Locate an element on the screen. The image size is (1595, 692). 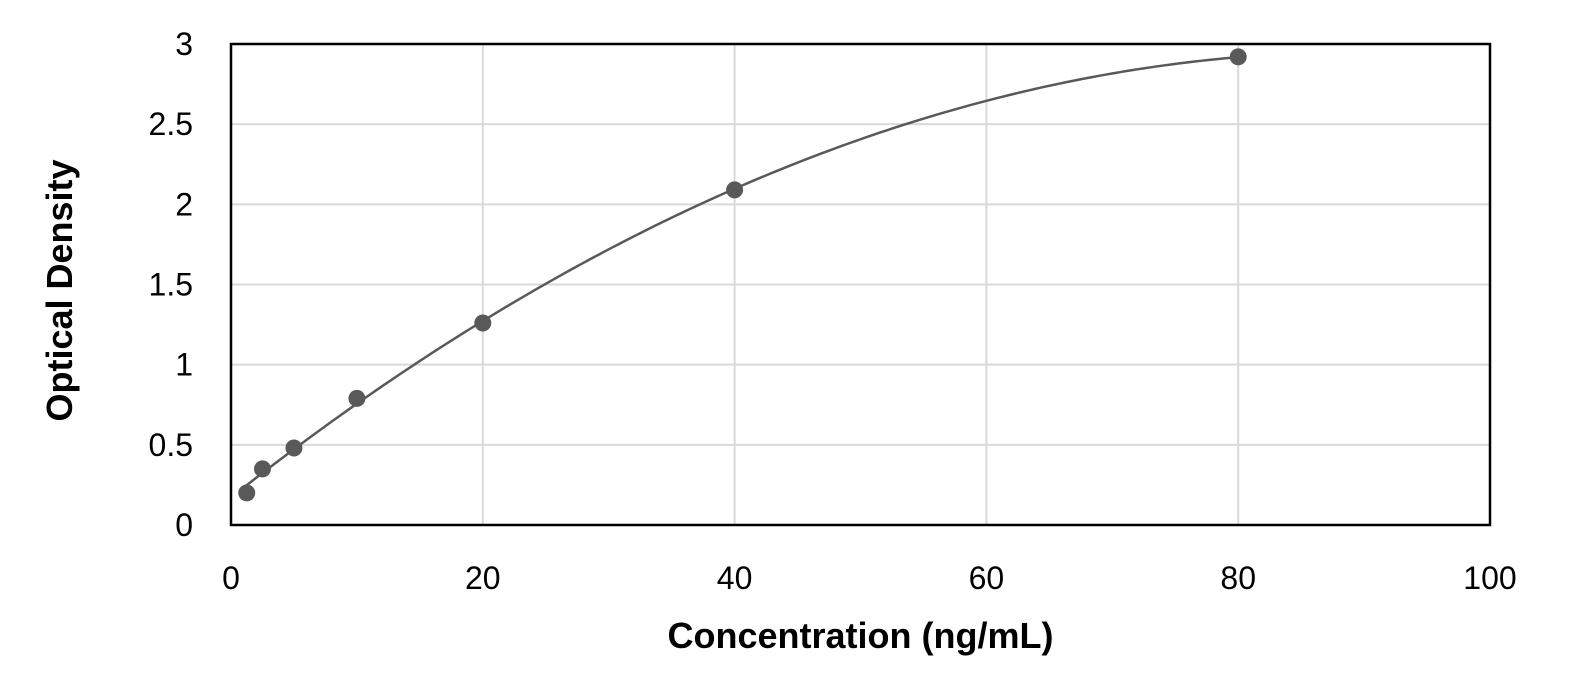
y-tick-label: 1.5 is located at coordinates (171, 285).